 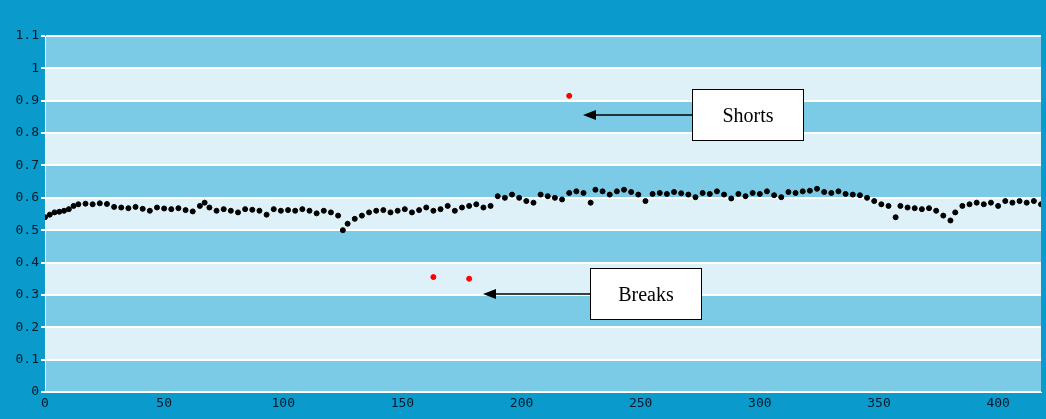 I want to click on y-tick-label: 0.9, so click(x=27, y=100).